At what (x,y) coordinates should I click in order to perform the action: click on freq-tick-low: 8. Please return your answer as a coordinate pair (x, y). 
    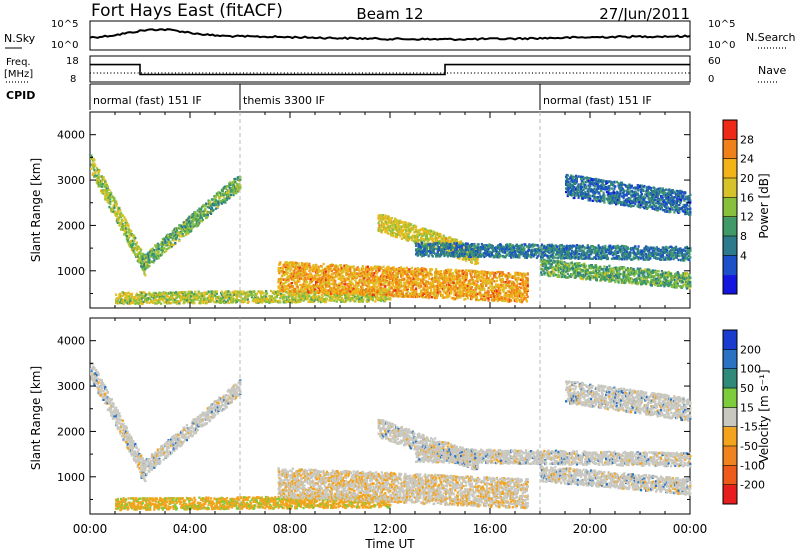
    Looking at the image, I should click on (73, 79).